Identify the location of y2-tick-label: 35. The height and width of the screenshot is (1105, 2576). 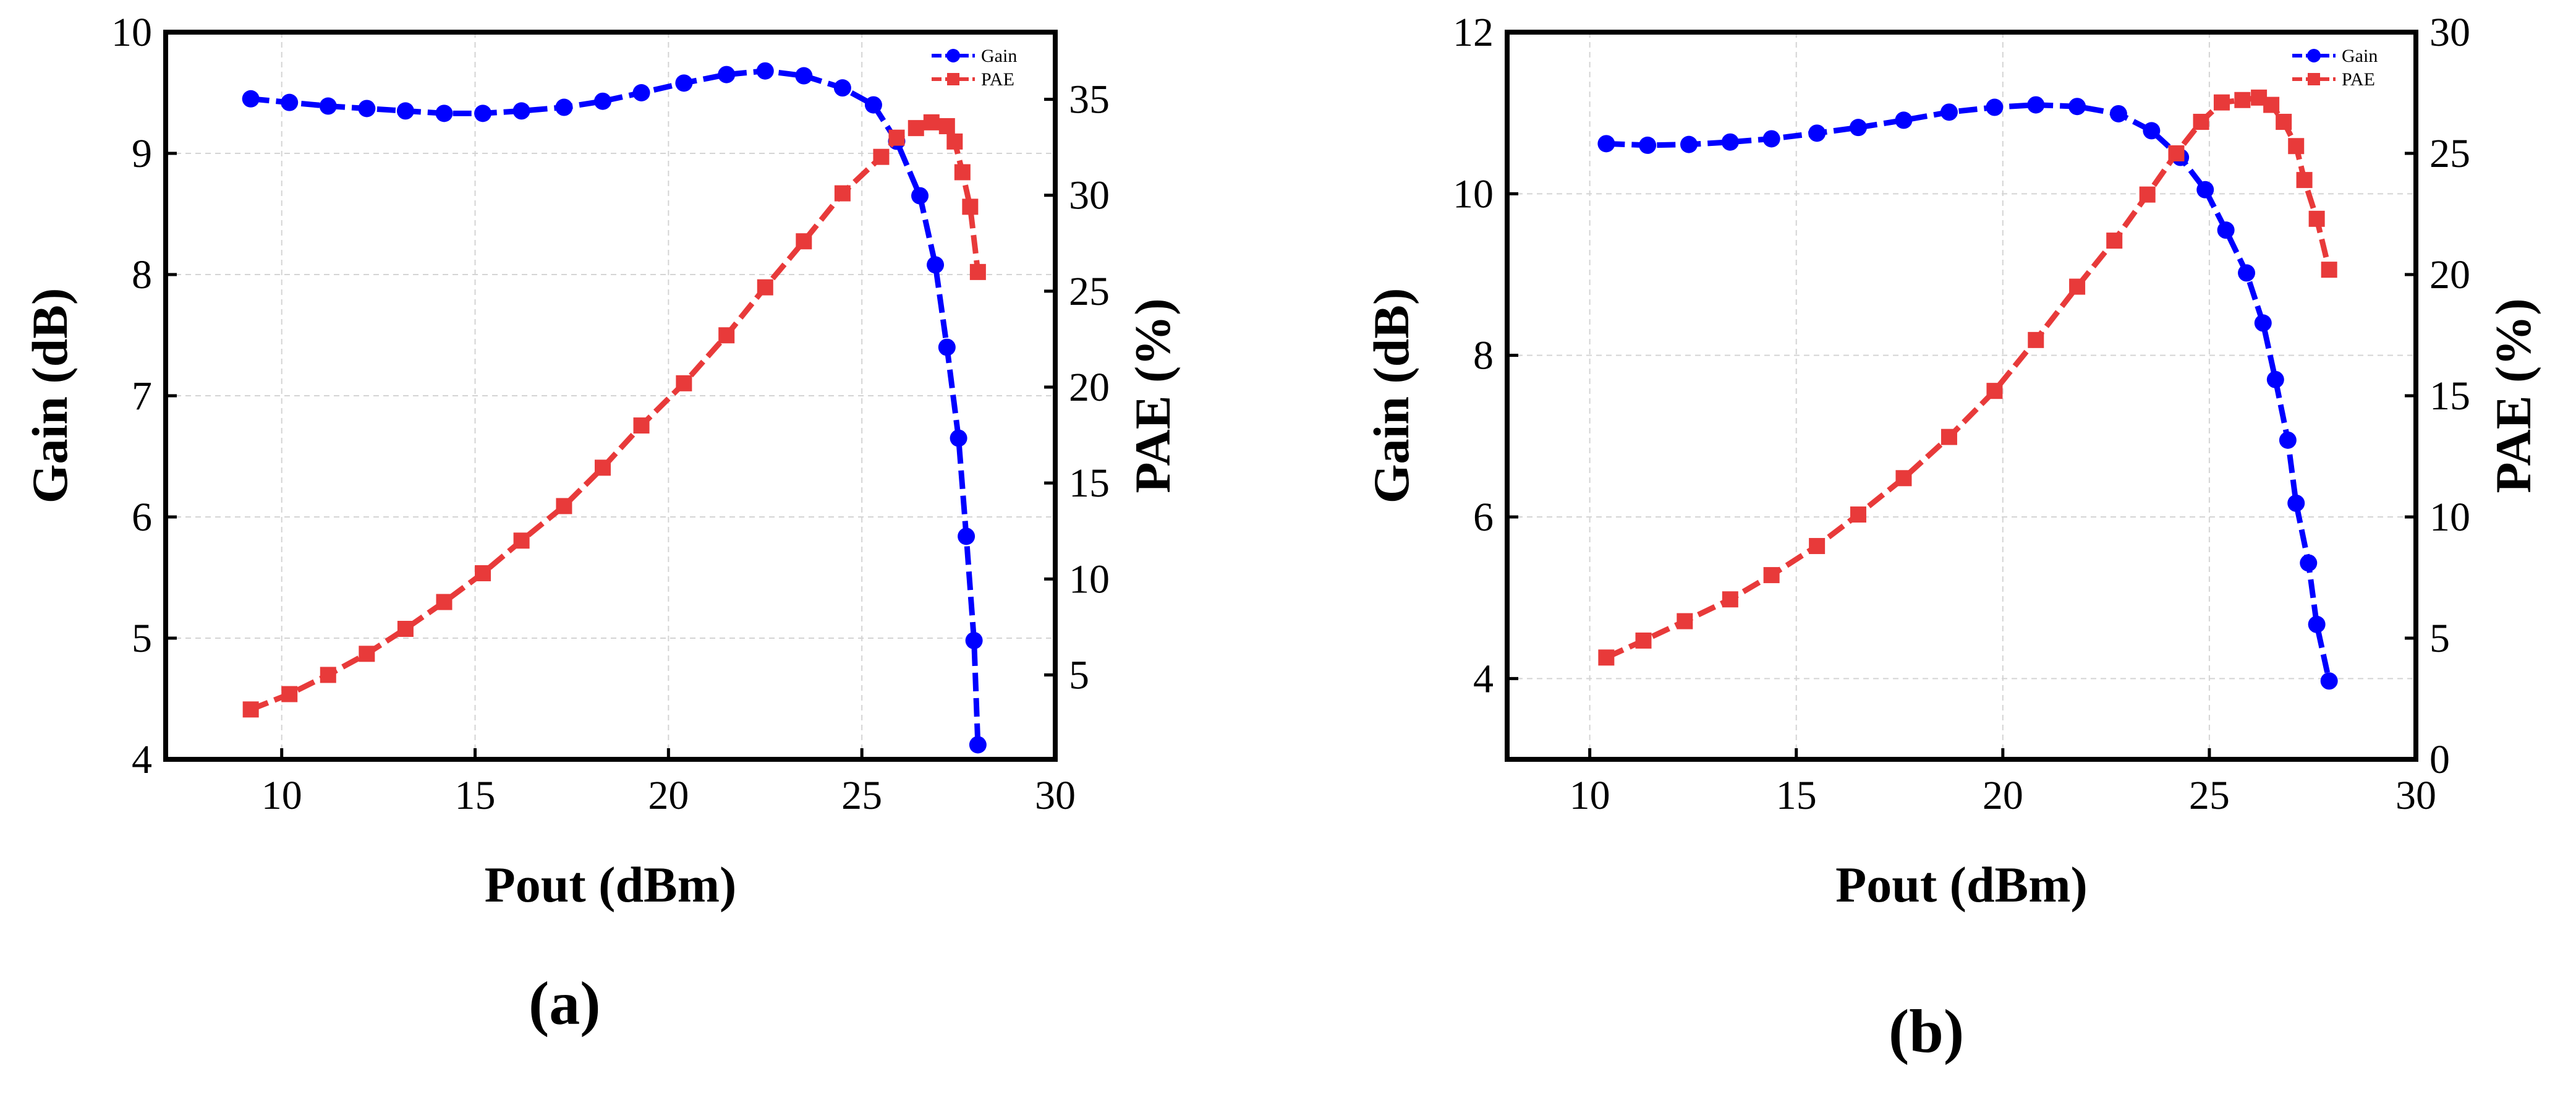
(1089, 99).